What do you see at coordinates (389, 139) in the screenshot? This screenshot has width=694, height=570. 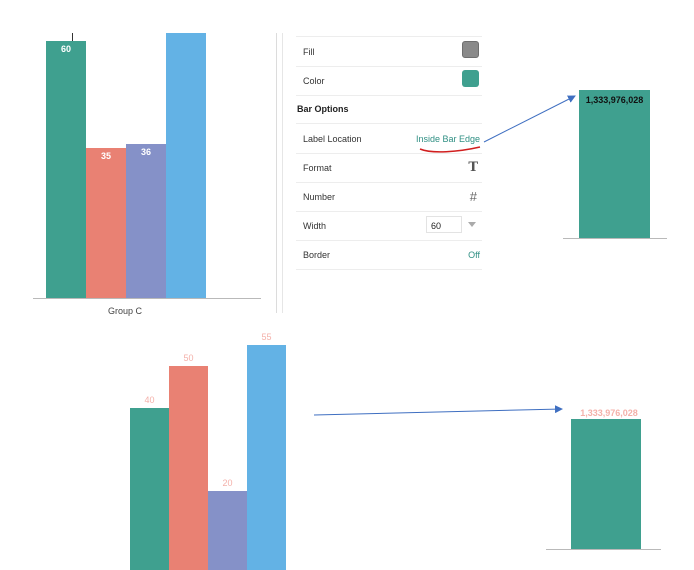 I see `label-location-row: Label Location Inside Bar Edge` at bounding box center [389, 139].